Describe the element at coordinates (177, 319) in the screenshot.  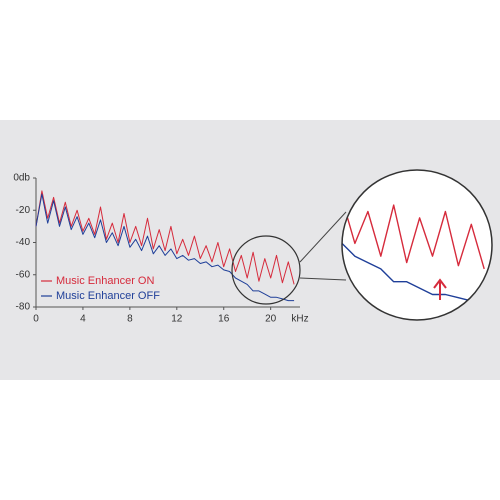
I see `x-tick-label: 12` at that location.